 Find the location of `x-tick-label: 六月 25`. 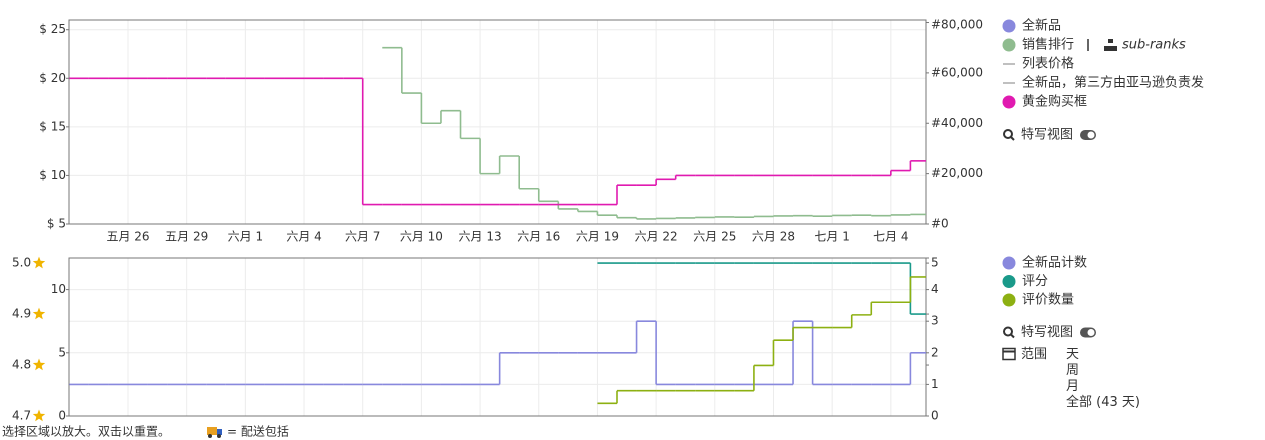

x-tick-label: 六月 25 is located at coordinates (714, 237).